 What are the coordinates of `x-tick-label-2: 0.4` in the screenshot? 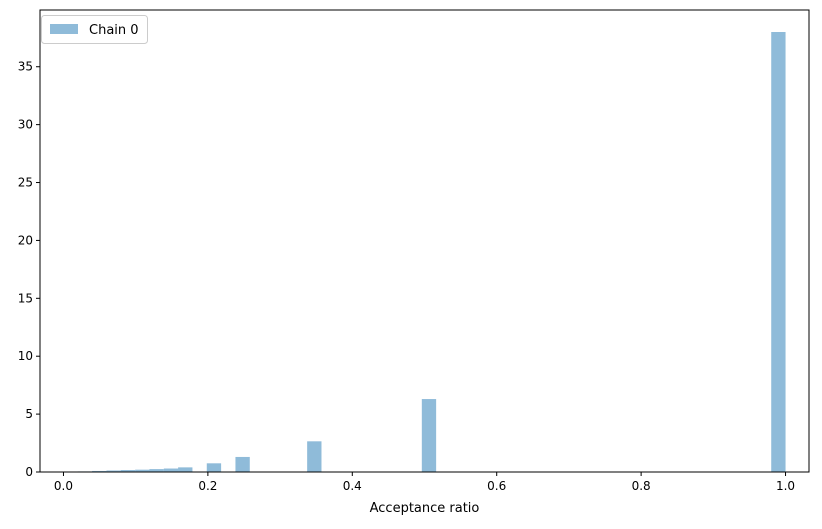 It's located at (352, 486).